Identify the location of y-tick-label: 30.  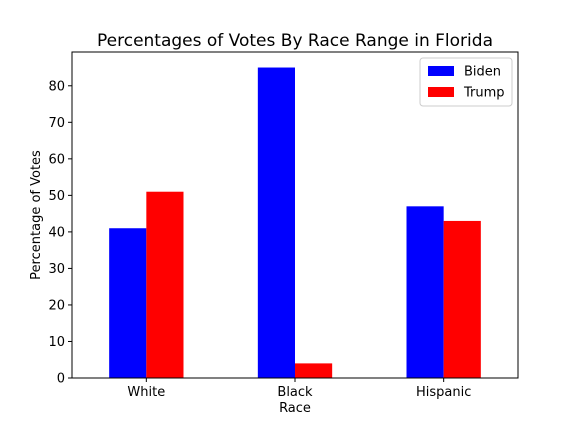
(56, 269).